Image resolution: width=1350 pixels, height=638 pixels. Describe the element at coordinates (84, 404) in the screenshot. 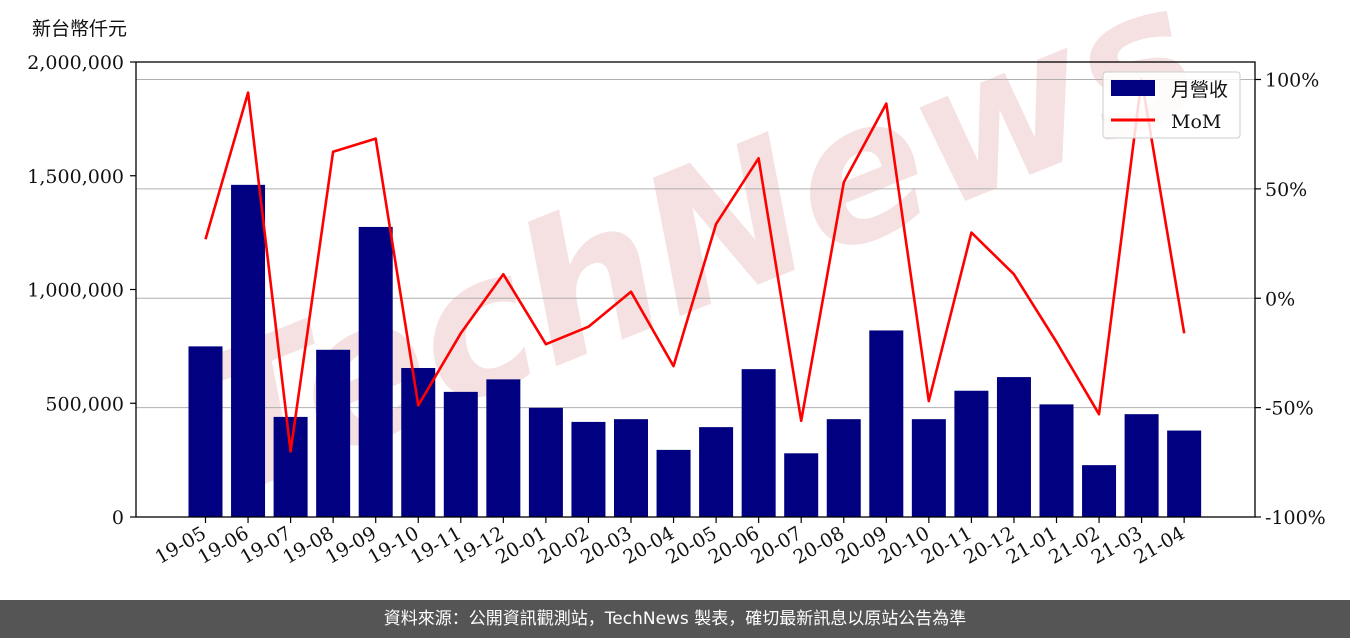

I see `y-left-tick-label-1: 500,000` at that location.